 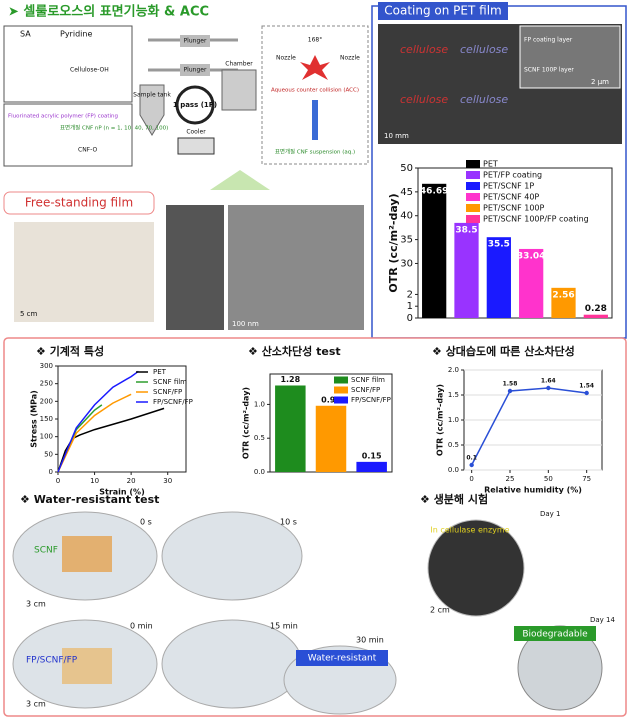 I want to click on value-label: 0.28, so click(x=596, y=309).